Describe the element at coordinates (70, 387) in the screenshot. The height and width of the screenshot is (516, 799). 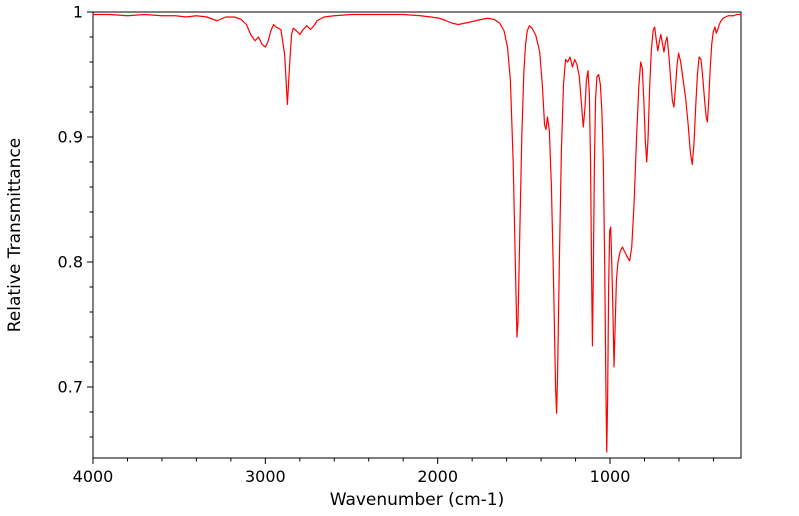
I see `y-tick-label: 0.7` at that location.